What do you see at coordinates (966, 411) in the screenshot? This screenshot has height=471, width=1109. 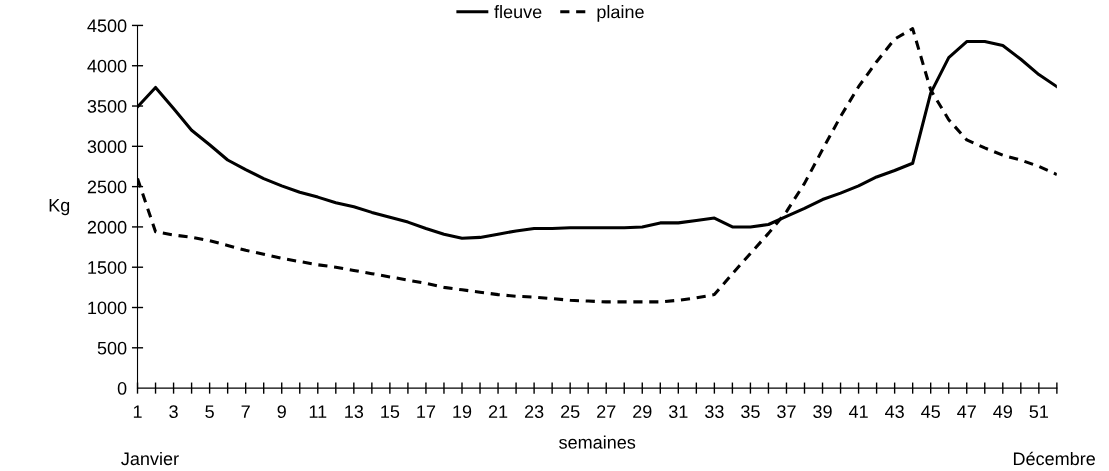 I see `x-tick-label: 47` at bounding box center [966, 411].